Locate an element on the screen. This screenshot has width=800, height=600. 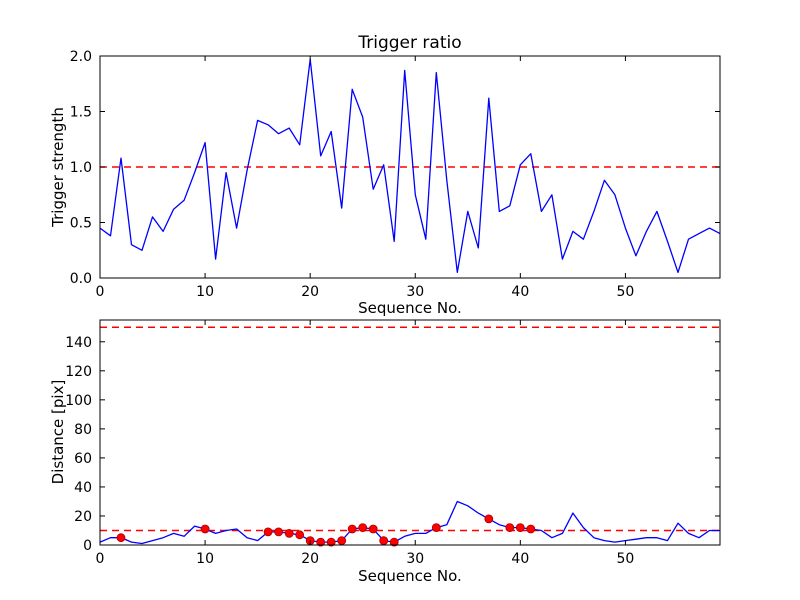
y-tick-label: 80 is located at coordinates (83, 430).